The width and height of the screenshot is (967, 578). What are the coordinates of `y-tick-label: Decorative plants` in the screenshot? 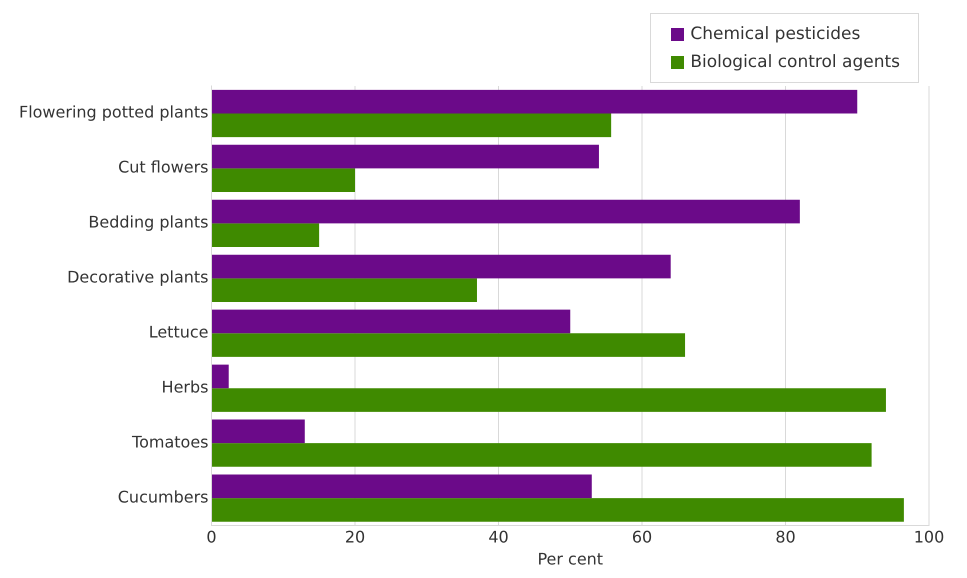 It's located at (138, 276).